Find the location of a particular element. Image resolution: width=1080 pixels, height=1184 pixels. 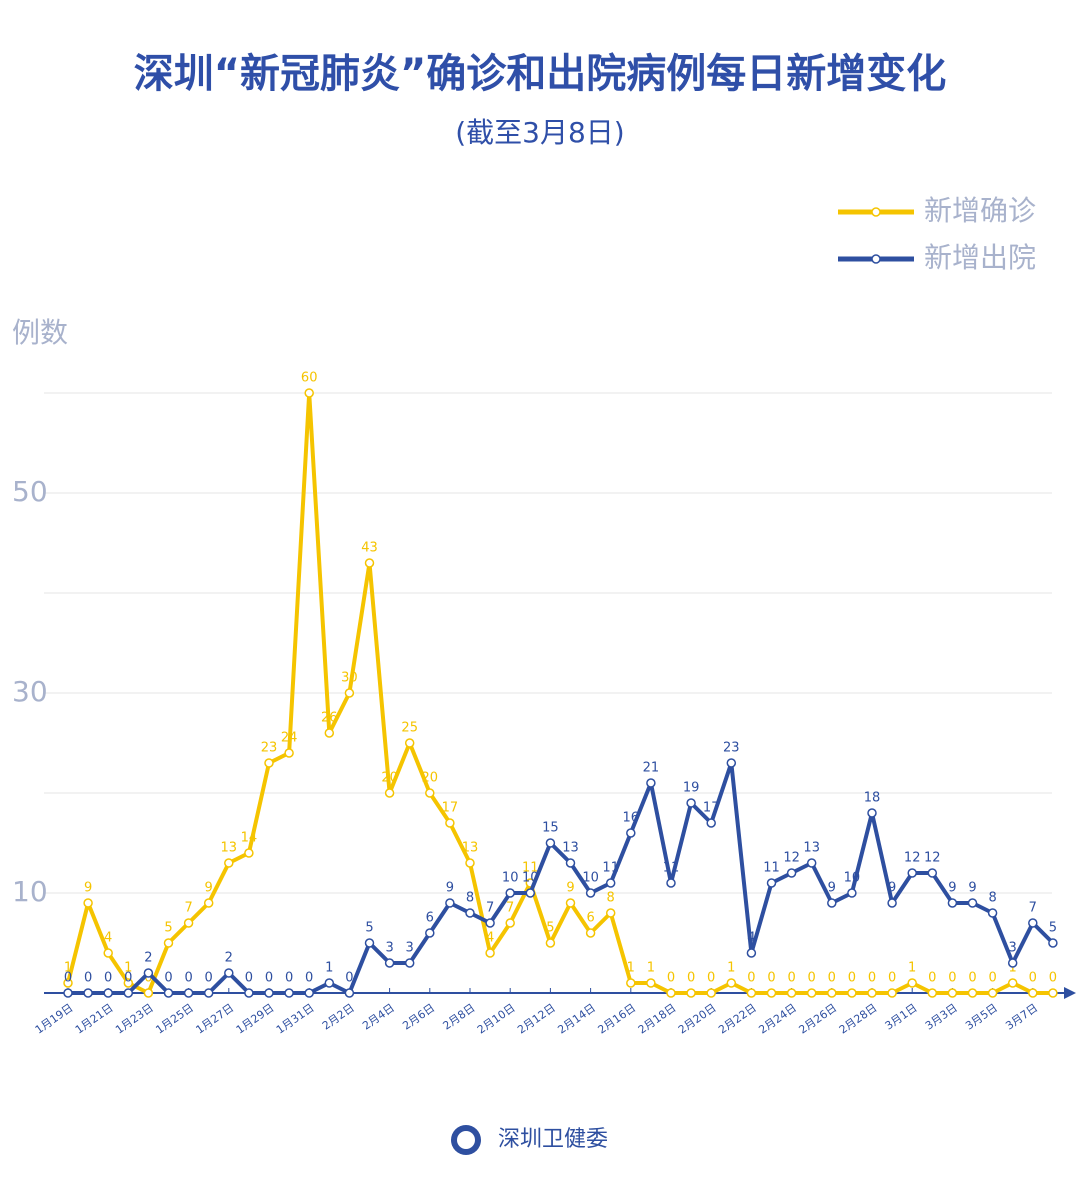

footer: 深圳卫健委 is located at coordinates (529, 1140).